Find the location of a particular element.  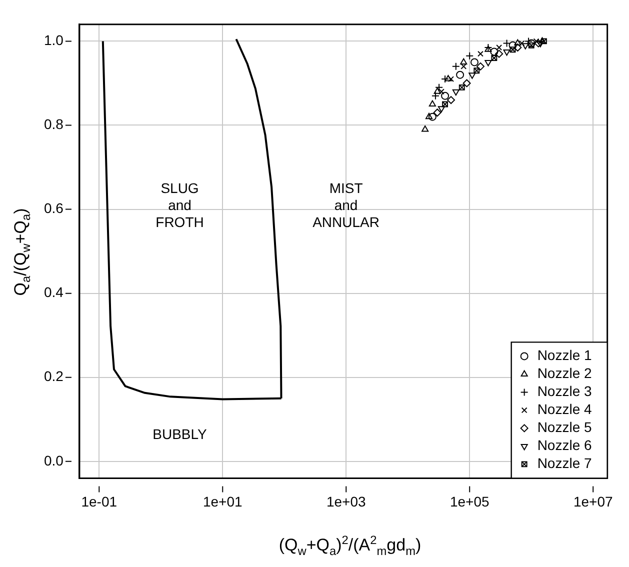

x-tick-label: 1e+01 is located at coordinates (222, 501).